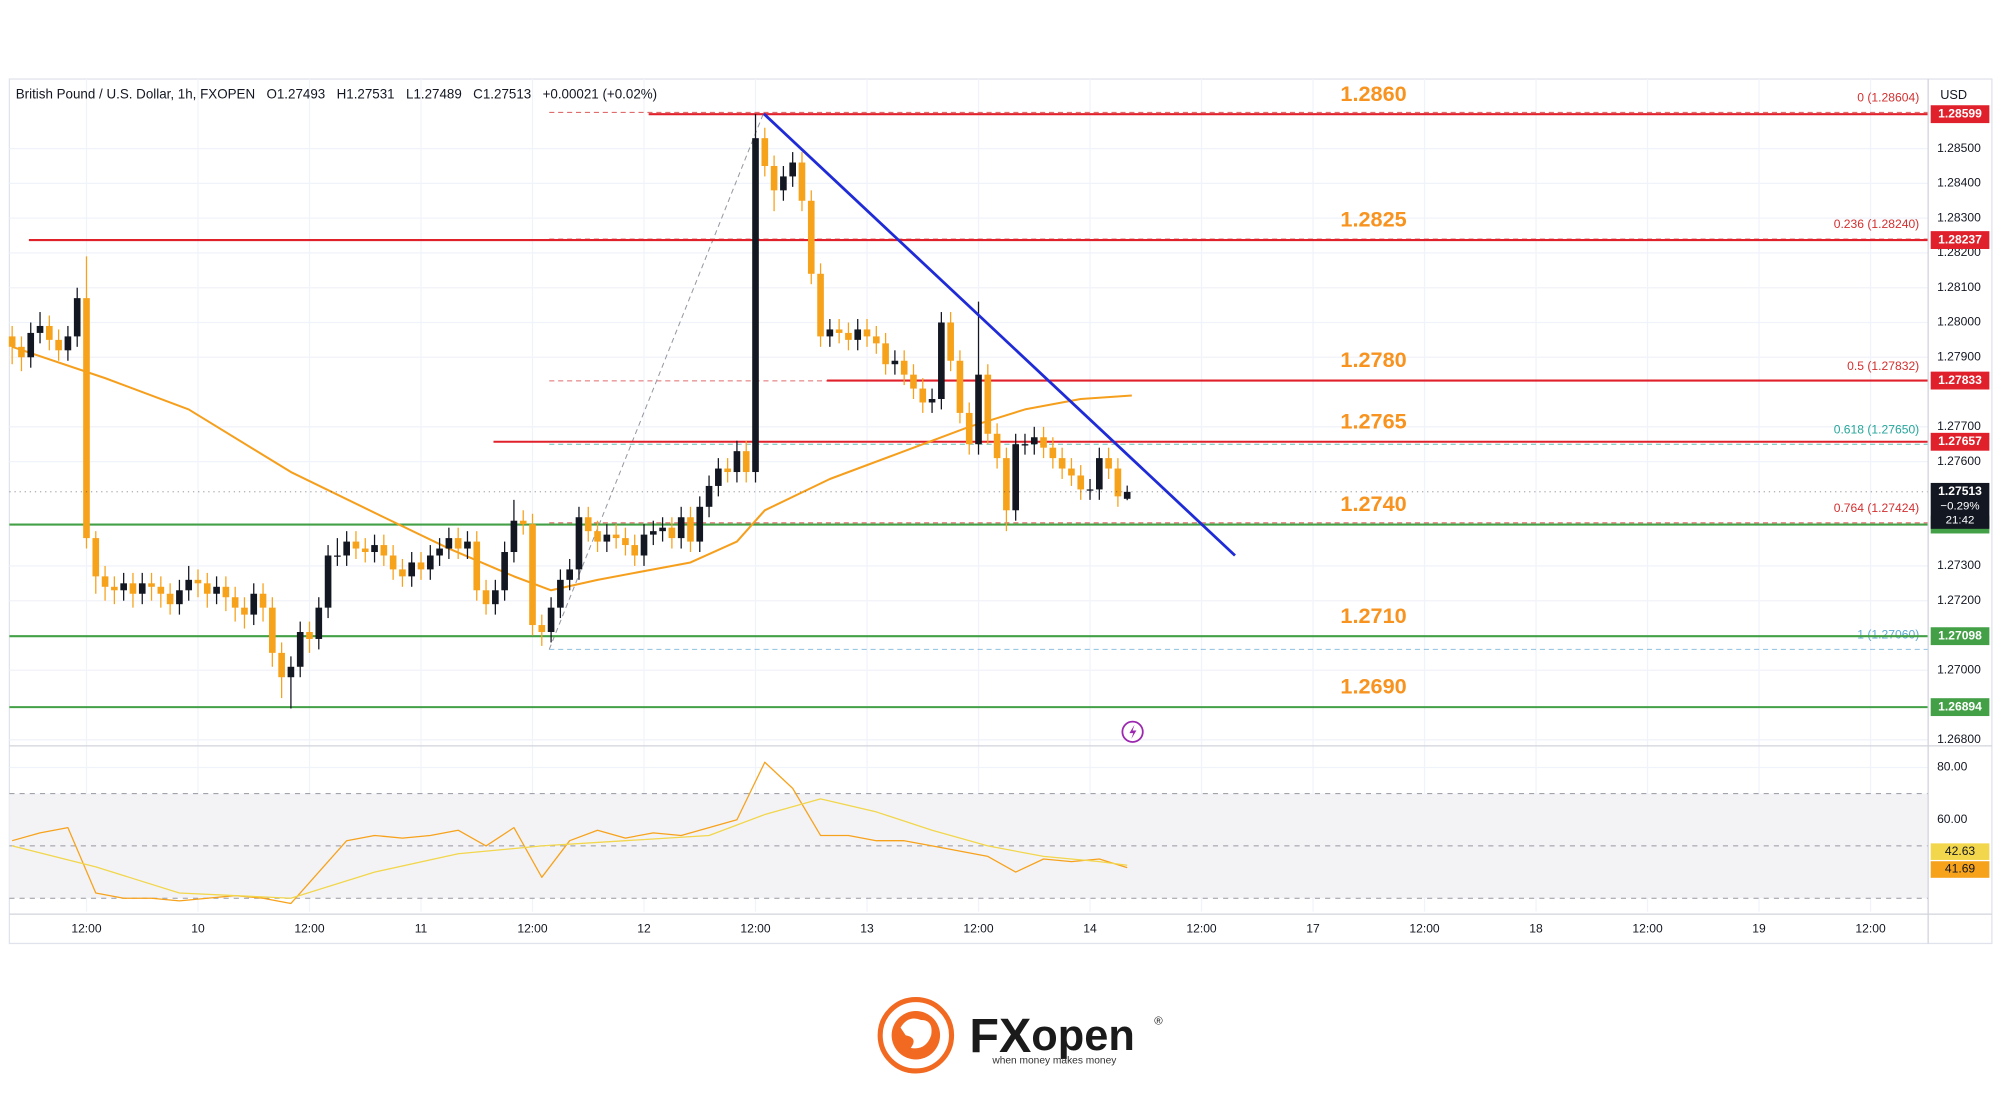 The width and height of the screenshot is (2000, 1099). I want to click on level-price-label: 1.27833, so click(1960, 380).